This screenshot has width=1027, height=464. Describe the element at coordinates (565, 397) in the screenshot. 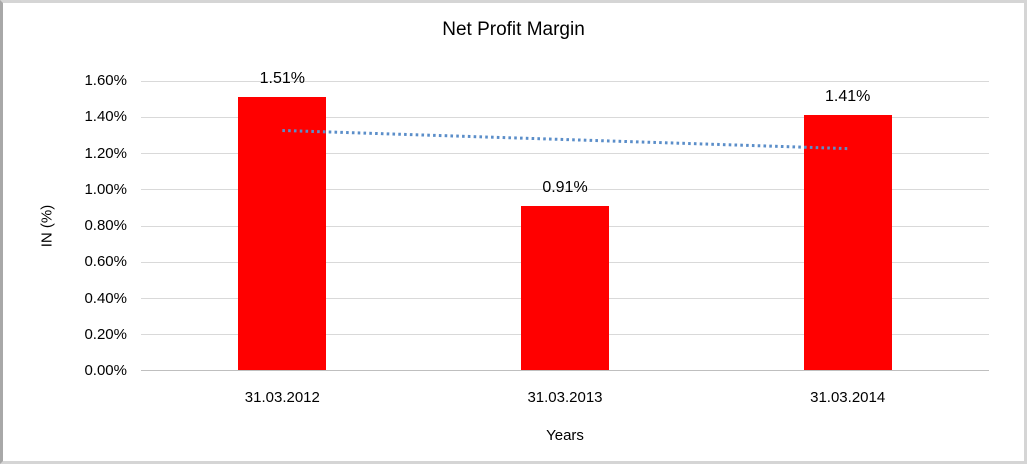

I see `x-tick-label: 31.03.2013` at that location.